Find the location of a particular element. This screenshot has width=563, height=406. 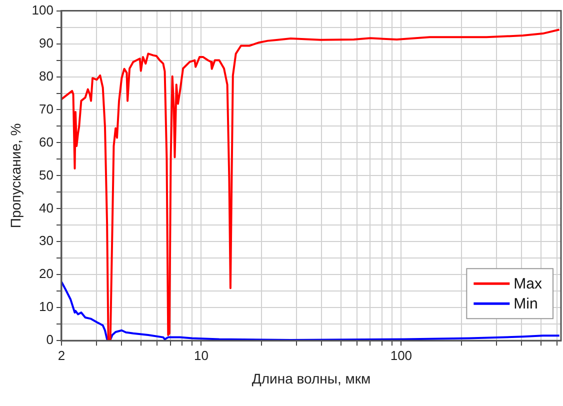

y-tick-label: 0 is located at coordinates (50, 340).